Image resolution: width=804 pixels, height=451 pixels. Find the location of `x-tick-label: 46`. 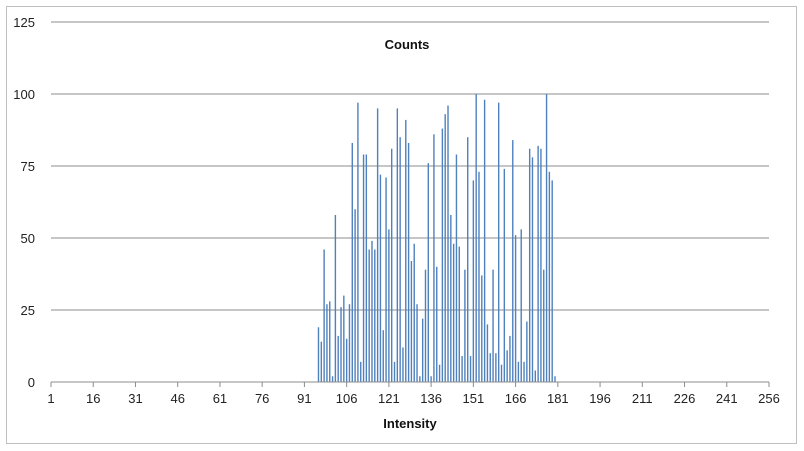

x-tick-label: 46 is located at coordinates (177, 398).